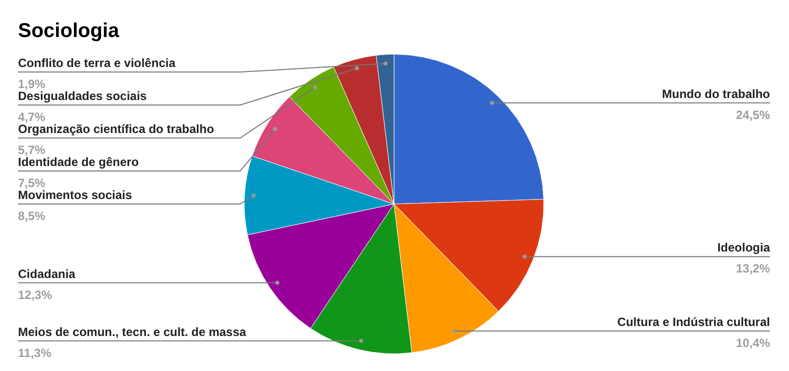 The image size is (789, 371). What do you see at coordinates (83, 96) in the screenshot?
I see `slice-label: Desigualdades sociais` at bounding box center [83, 96].